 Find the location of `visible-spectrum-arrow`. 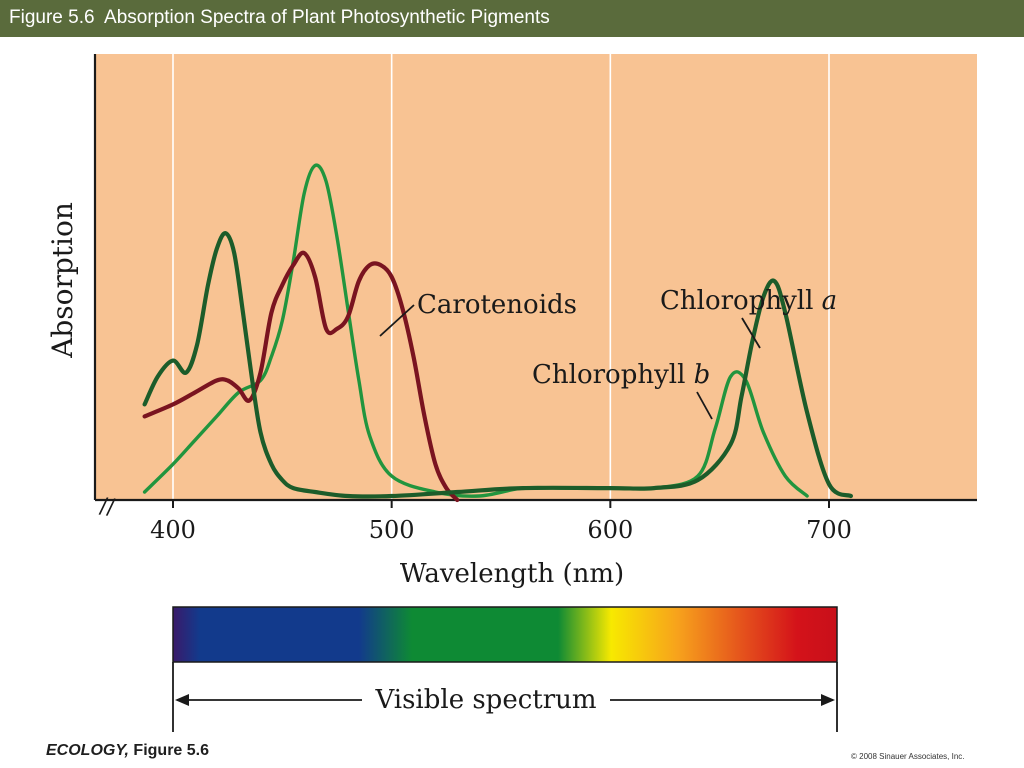

visible-spectrum-arrow is located at coordinates (505, 697).